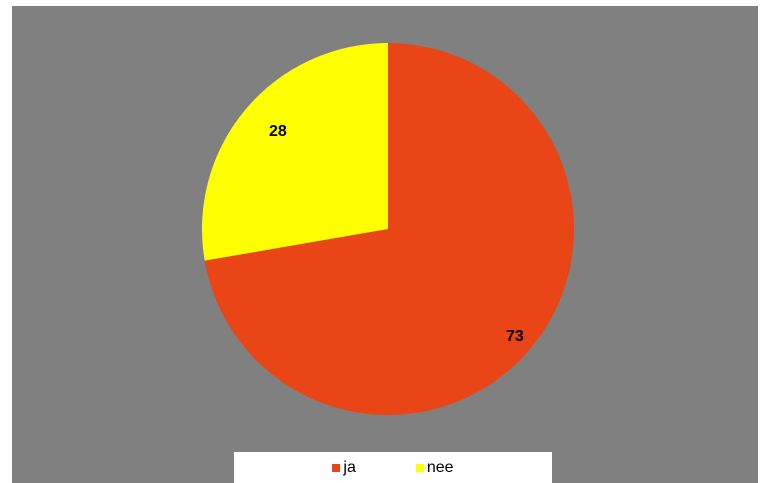 The height and width of the screenshot is (483, 764). What do you see at coordinates (515, 336) in the screenshot?
I see `data-label-ja: 73` at bounding box center [515, 336].